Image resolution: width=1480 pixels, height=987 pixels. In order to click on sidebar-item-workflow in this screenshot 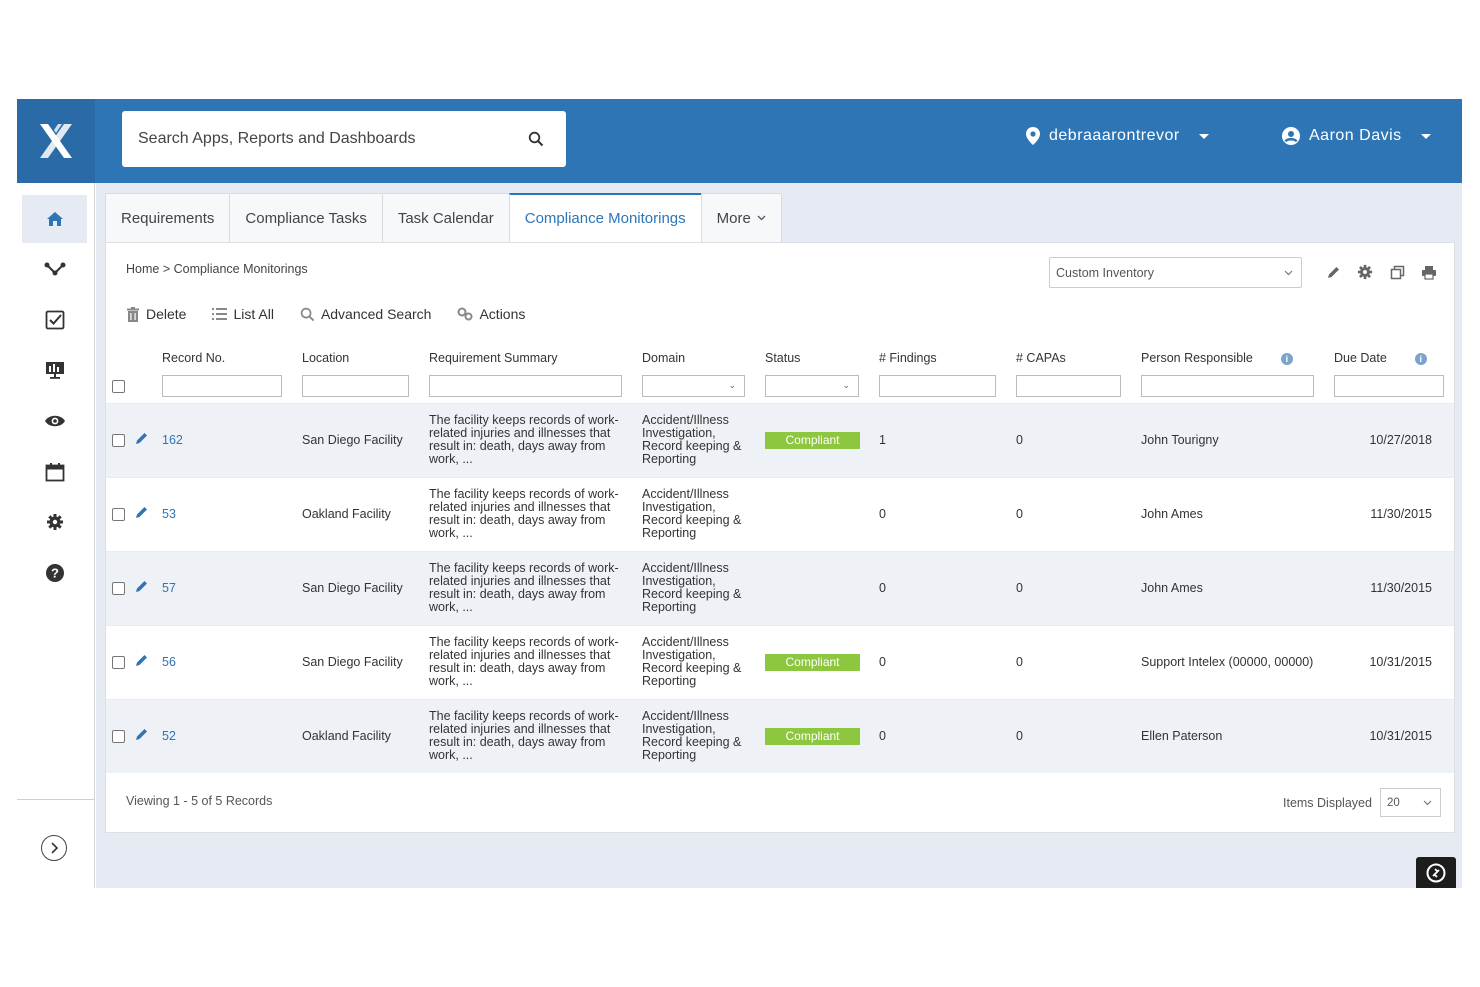, I will do `click(54, 269)`.